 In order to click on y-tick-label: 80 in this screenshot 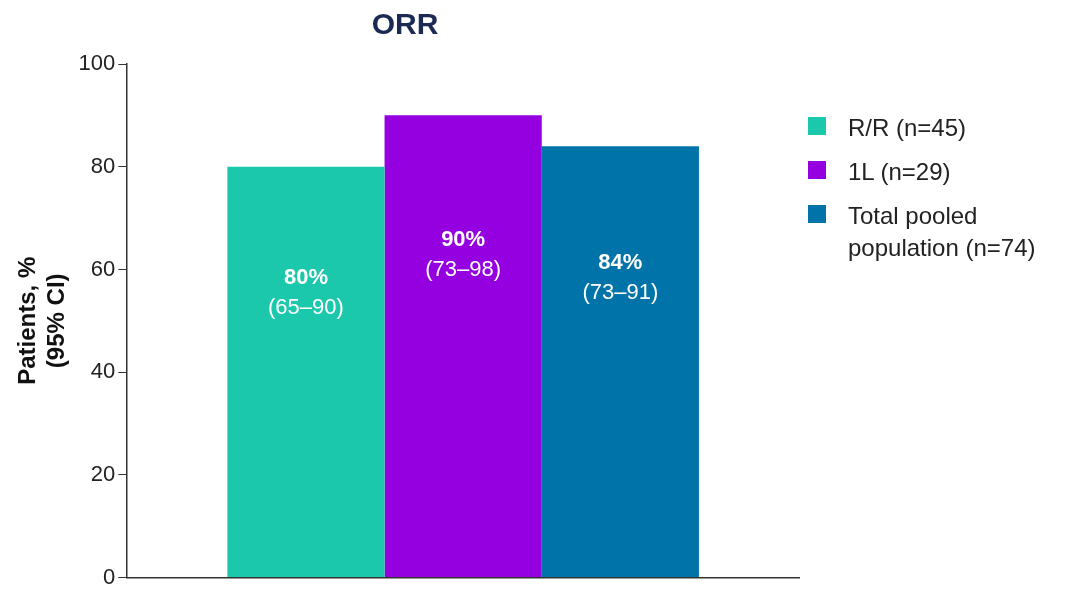, I will do `click(103, 165)`.